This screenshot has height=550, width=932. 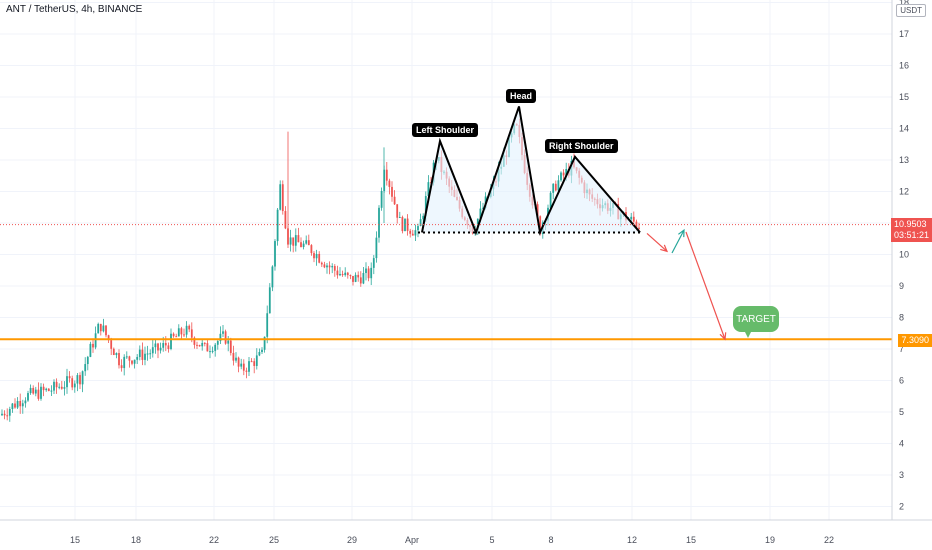 I want to click on price-tick-label: 8, so click(x=901, y=318).